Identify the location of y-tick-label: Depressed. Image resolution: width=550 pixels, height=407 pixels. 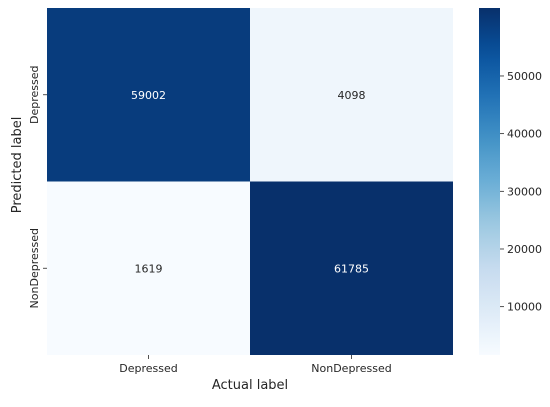
(34, 95).